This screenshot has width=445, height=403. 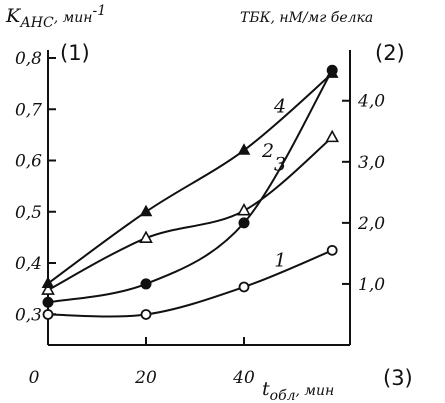 I want to click on left-tick-label: 0,7, so click(x=28, y=110).